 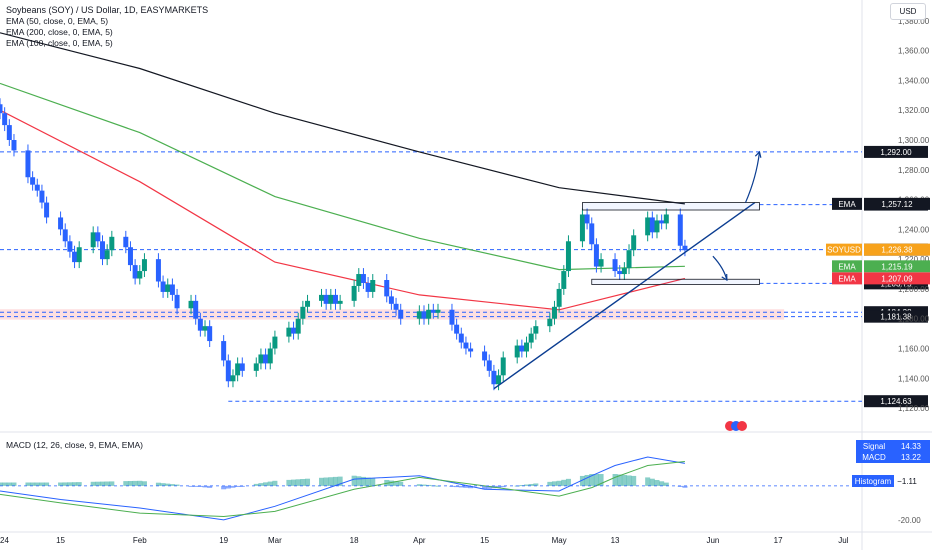 What do you see at coordinates (59, 43) in the screenshot?
I see `ema-legend-100: EMA (100, close, 0, EMA, 5)` at bounding box center [59, 43].